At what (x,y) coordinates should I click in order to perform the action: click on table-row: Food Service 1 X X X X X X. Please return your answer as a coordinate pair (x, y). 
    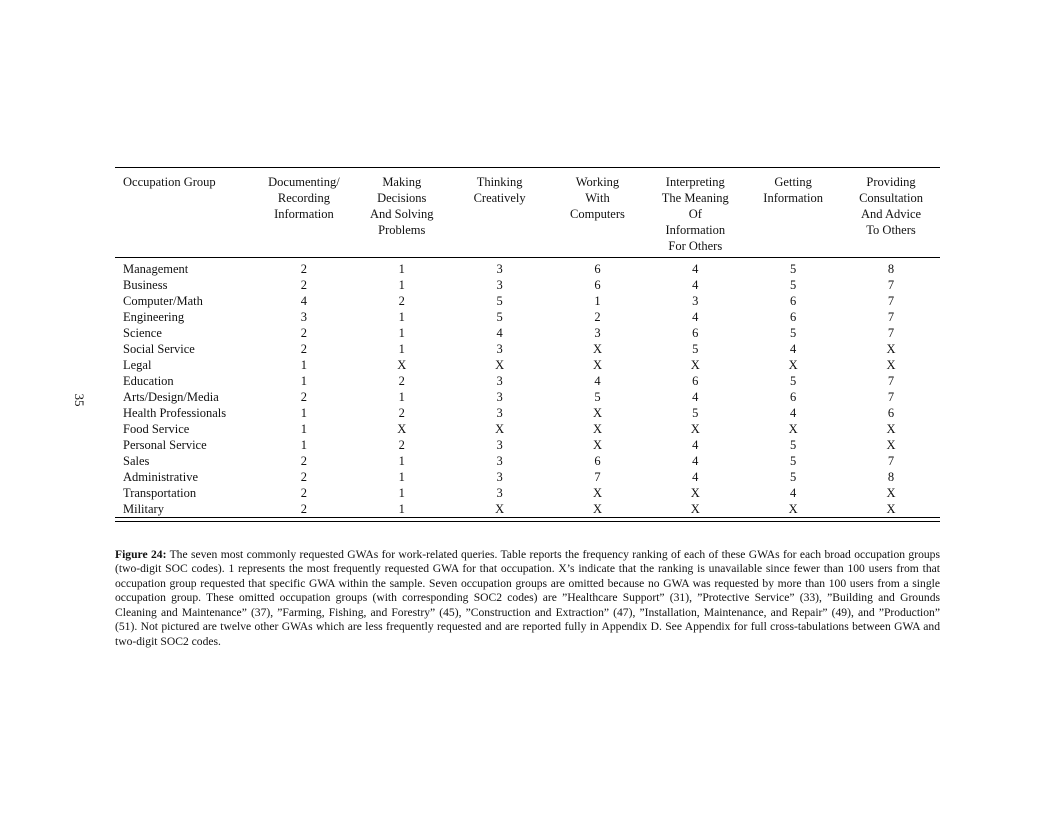
    Looking at the image, I should click on (527, 429).